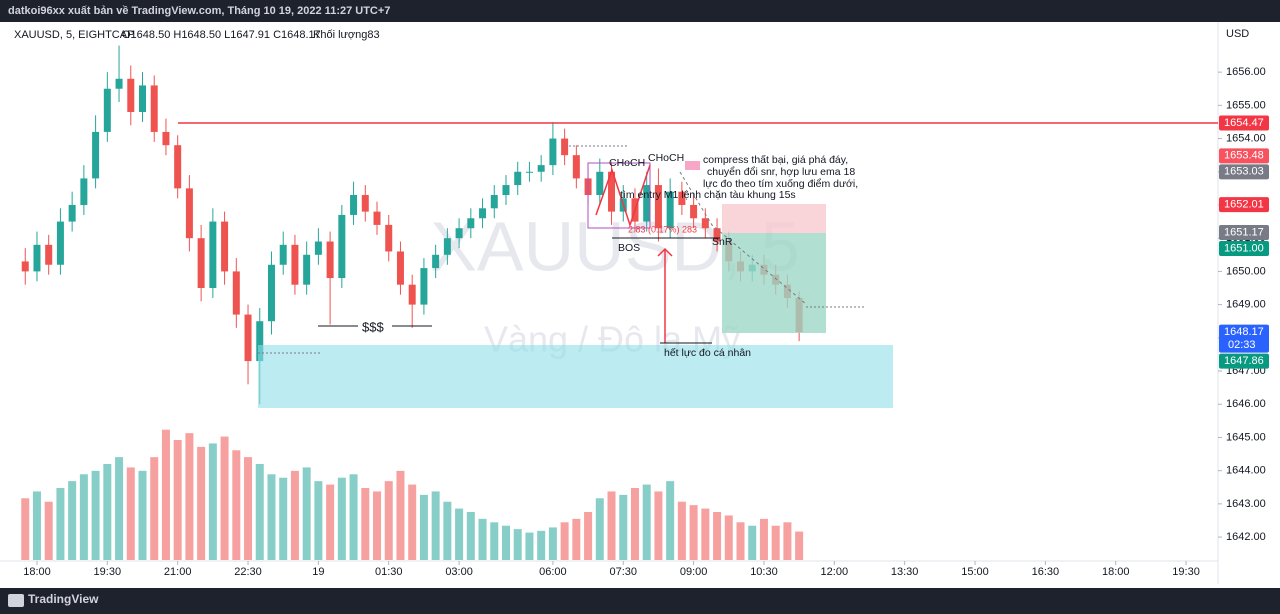 The width and height of the screenshot is (1280, 614). I want to click on logo, so click(16, 600).